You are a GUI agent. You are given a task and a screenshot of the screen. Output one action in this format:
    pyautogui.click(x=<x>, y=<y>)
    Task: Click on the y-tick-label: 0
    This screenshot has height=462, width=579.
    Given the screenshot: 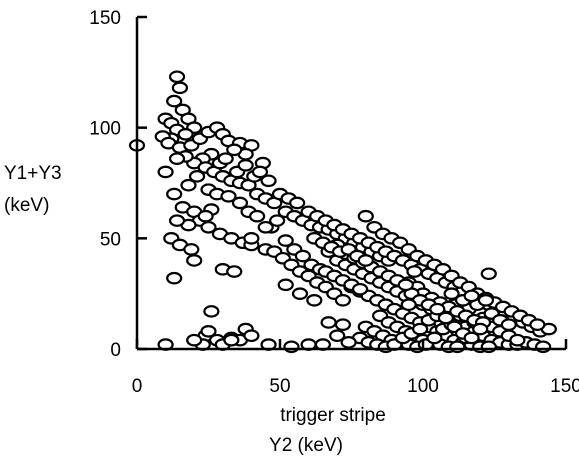 What is the action you would take?
    pyautogui.click(x=115, y=350)
    